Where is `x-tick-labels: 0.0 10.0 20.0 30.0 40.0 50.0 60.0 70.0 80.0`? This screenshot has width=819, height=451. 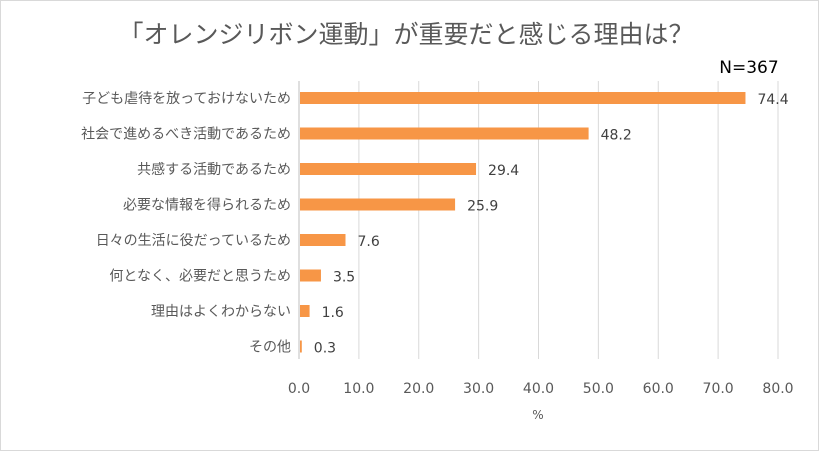
x-tick-labels: 0.0 10.0 20.0 30.0 40.0 50.0 60.0 70.0 80.0 is located at coordinates (541, 389).